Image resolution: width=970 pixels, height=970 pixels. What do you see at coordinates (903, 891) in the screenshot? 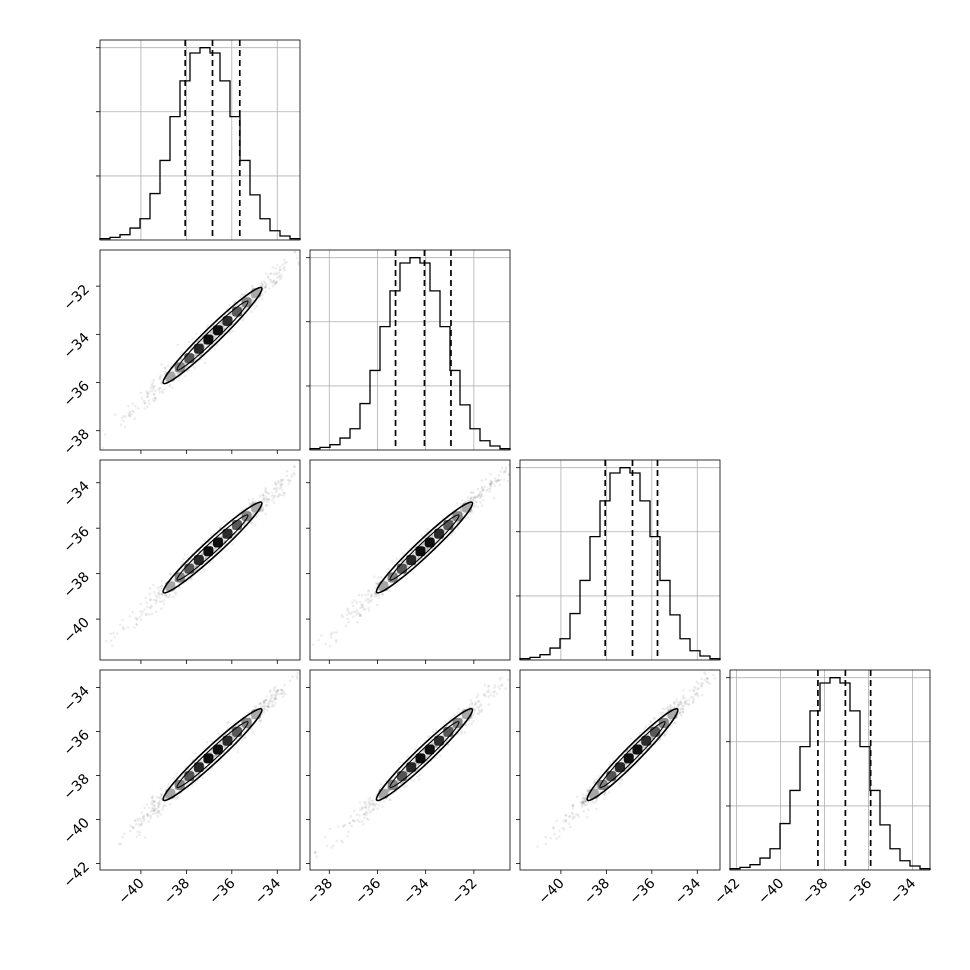
I see `xtick-label-col3-4: −34` at bounding box center [903, 891].